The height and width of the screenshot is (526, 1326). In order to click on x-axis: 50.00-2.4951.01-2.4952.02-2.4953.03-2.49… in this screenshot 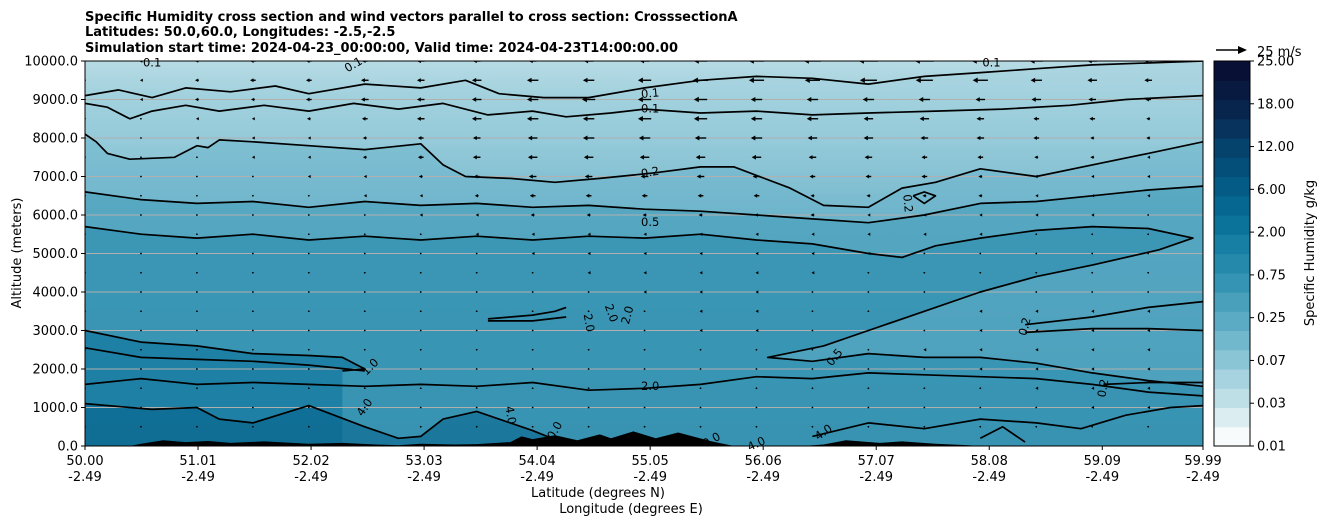, I will do `click(644, 465)`.